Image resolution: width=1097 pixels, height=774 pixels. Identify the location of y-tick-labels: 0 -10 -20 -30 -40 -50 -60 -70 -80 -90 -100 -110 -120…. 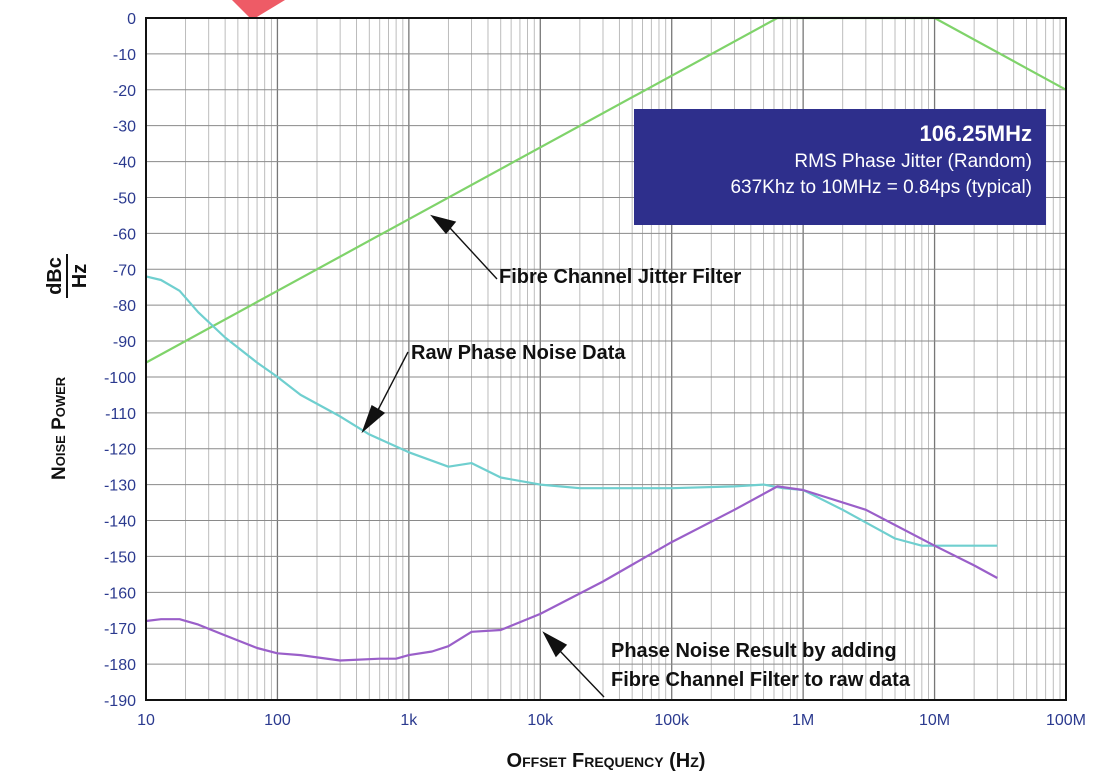
(120, 360).